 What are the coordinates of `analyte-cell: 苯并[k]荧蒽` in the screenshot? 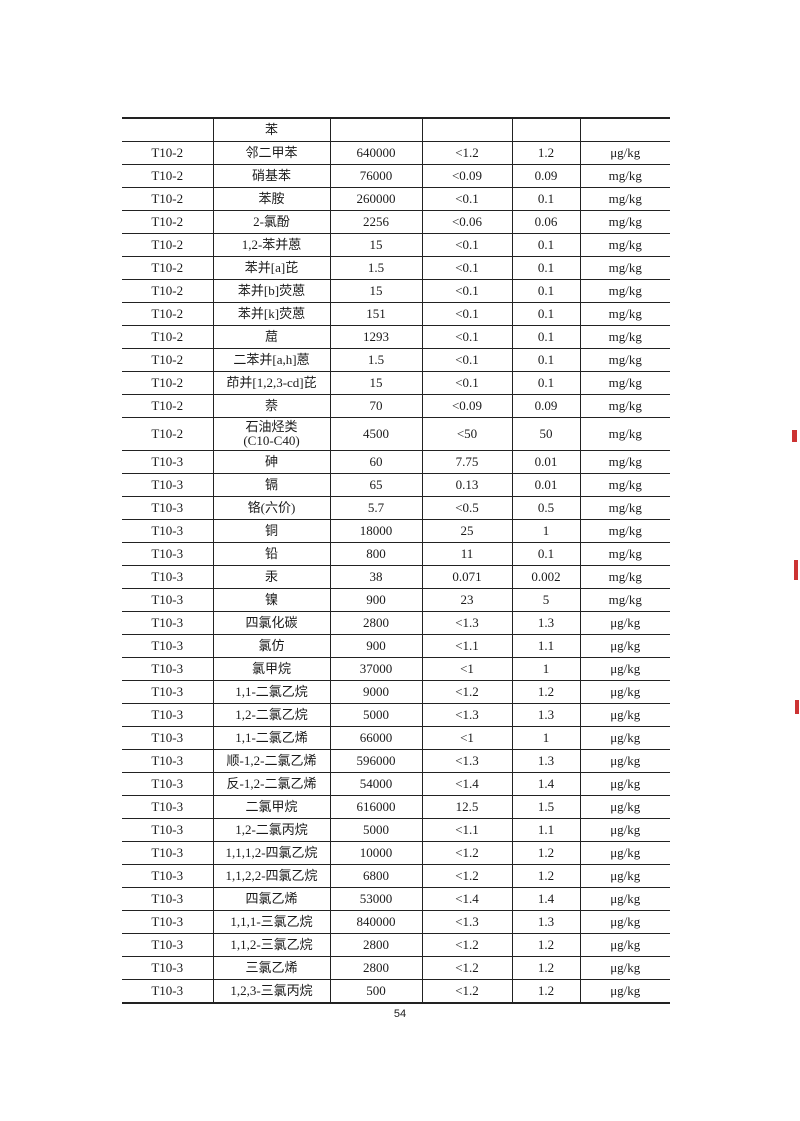 It's located at (271, 314).